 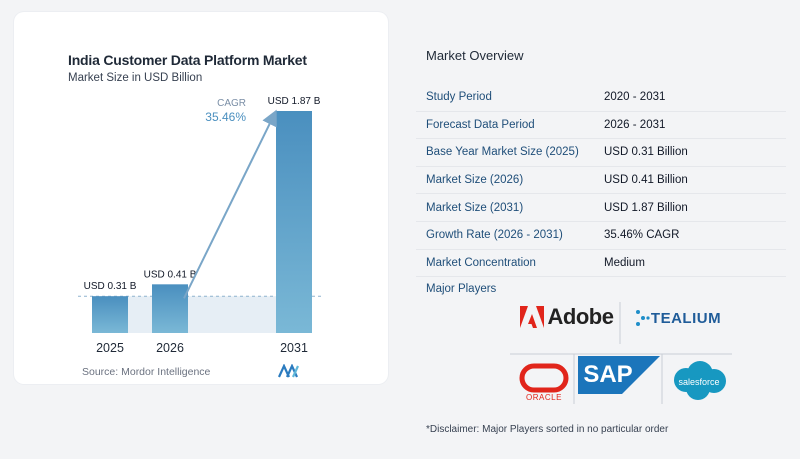 What do you see at coordinates (686, 318) in the screenshot?
I see `tealium-wordmark: TEALIUM` at bounding box center [686, 318].